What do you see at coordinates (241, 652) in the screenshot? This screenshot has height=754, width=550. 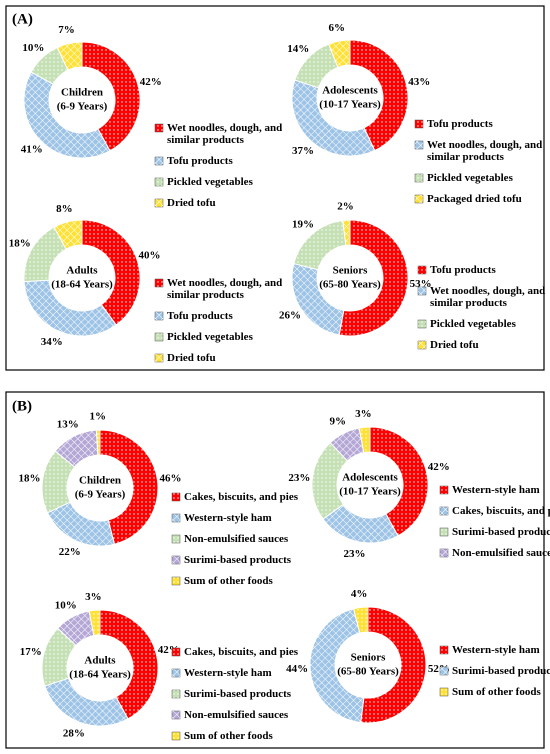 I see `legend-label: Cakes, biscuits, and pies` at bounding box center [241, 652].